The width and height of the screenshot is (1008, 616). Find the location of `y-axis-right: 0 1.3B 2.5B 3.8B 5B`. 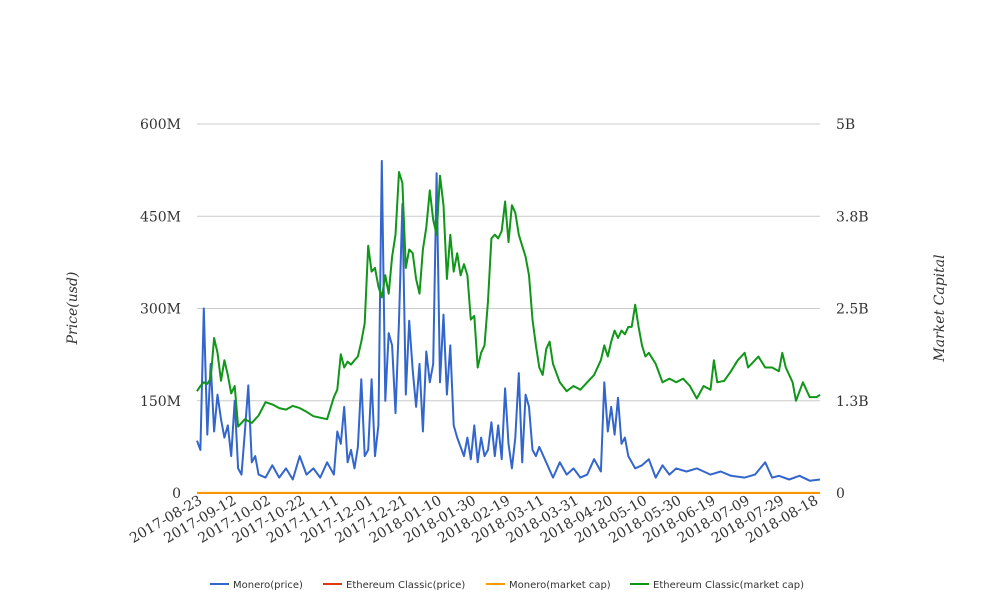

y-axis-right: 0 1.3B 2.5B 3.8B 5B is located at coordinates (852, 309).